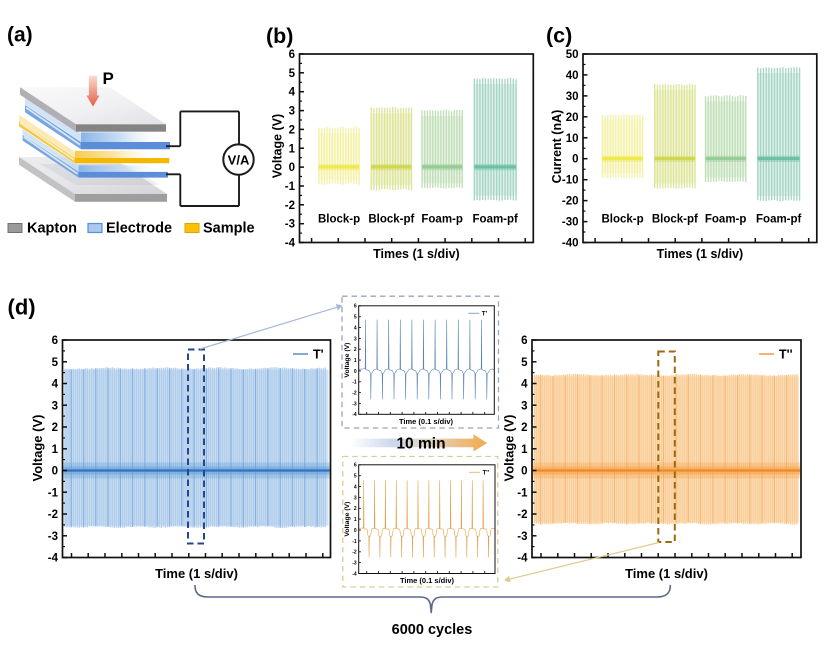 Image resolution: width=827 pixels, height=653 pixels. What do you see at coordinates (239, 159) in the screenshot?
I see `svg-text: V/A` at bounding box center [239, 159].